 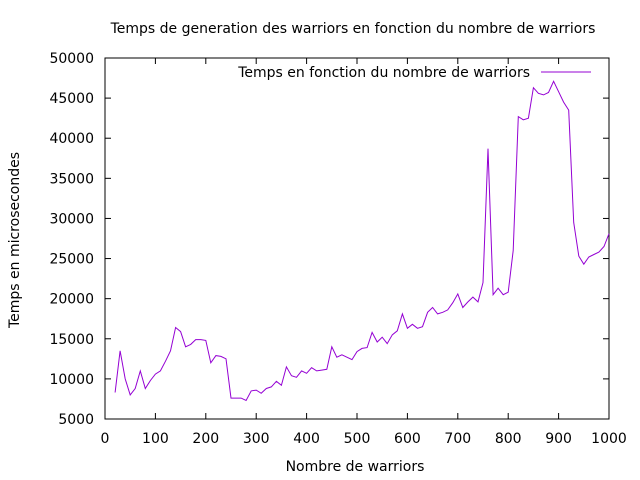 I want to click on y-tick-label: 5000, so click(x=76, y=420).